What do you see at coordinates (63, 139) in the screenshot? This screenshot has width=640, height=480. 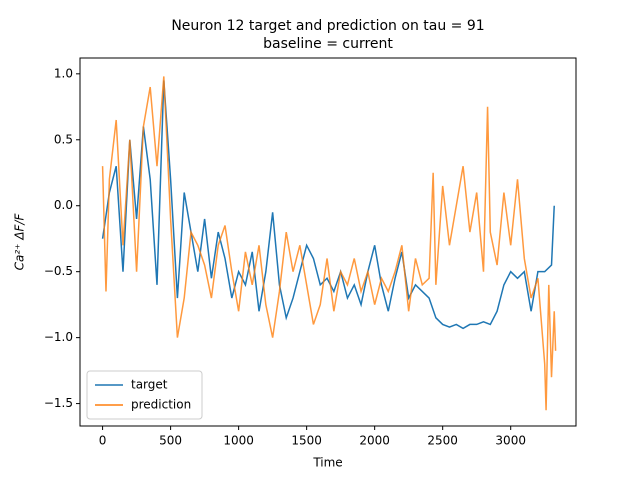 I see `y-tick-label: 0.5` at bounding box center [63, 139].